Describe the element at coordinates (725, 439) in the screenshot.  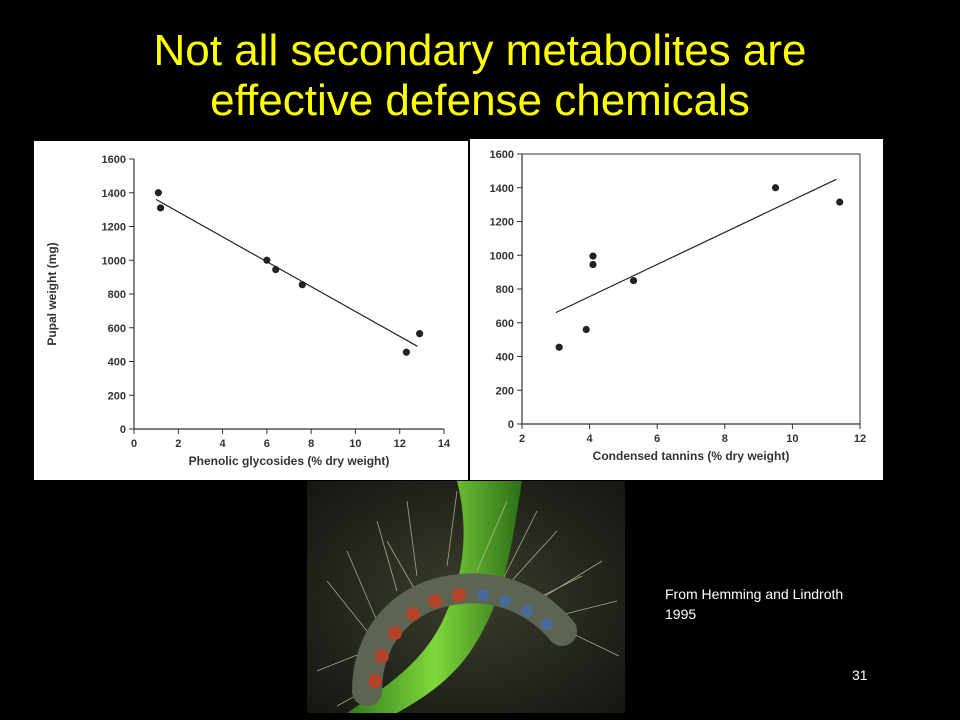
I see `chart-1-x-tick-label: 8` at that location.